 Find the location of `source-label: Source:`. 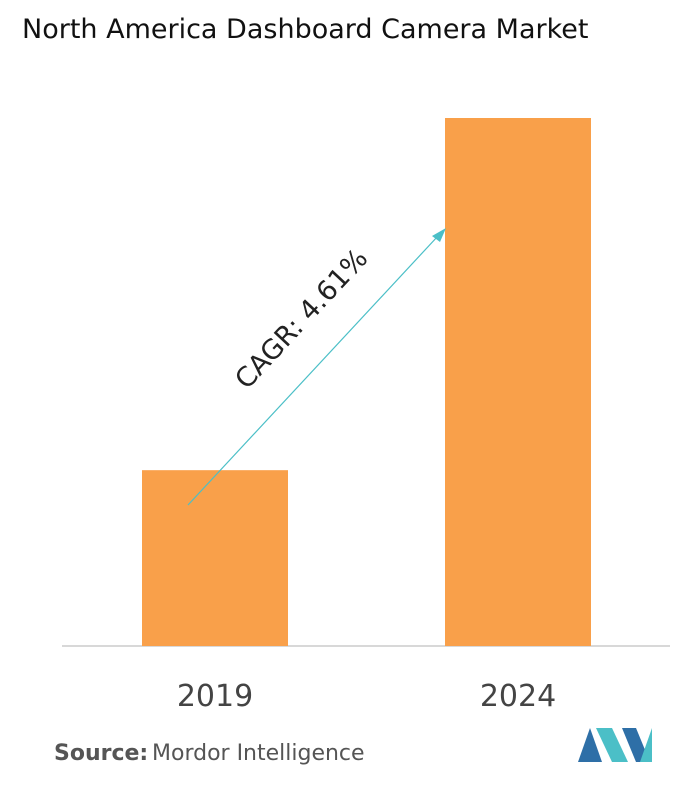

source-label: Source: is located at coordinates (101, 753).